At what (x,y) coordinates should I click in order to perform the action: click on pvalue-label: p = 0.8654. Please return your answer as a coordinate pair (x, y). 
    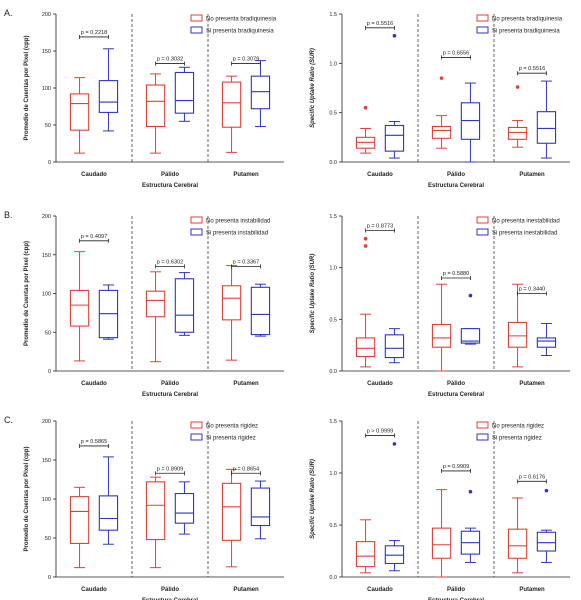
    Looking at the image, I should click on (246, 469).